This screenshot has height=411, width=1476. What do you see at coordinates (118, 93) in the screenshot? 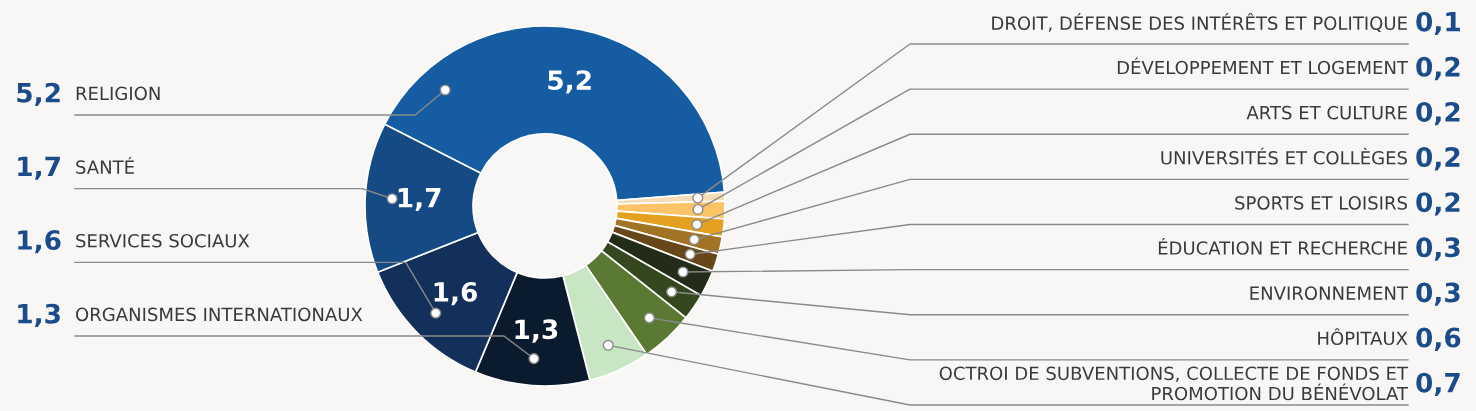
I see `slice-label: RELIGION` at bounding box center [118, 93].